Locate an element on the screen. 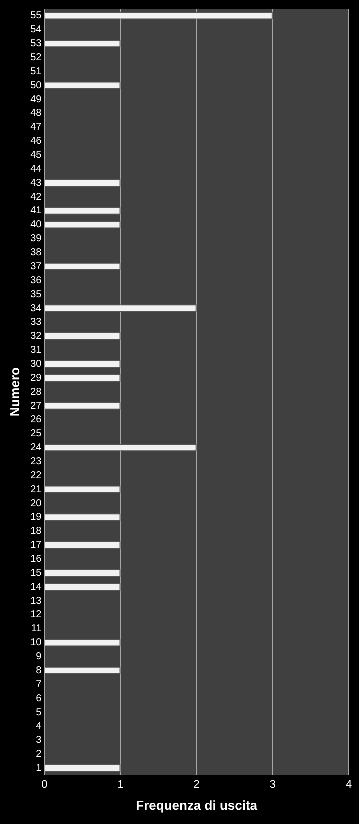 This screenshot has width=359, height=824. y-tick-label: 46 is located at coordinates (36, 142).